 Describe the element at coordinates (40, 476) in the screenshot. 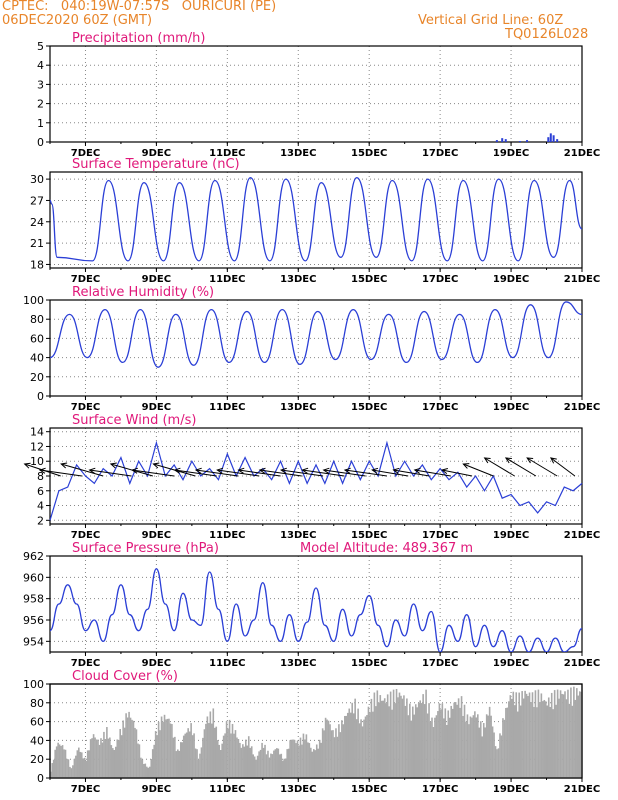

I see `y-tick-label: 8` at that location.